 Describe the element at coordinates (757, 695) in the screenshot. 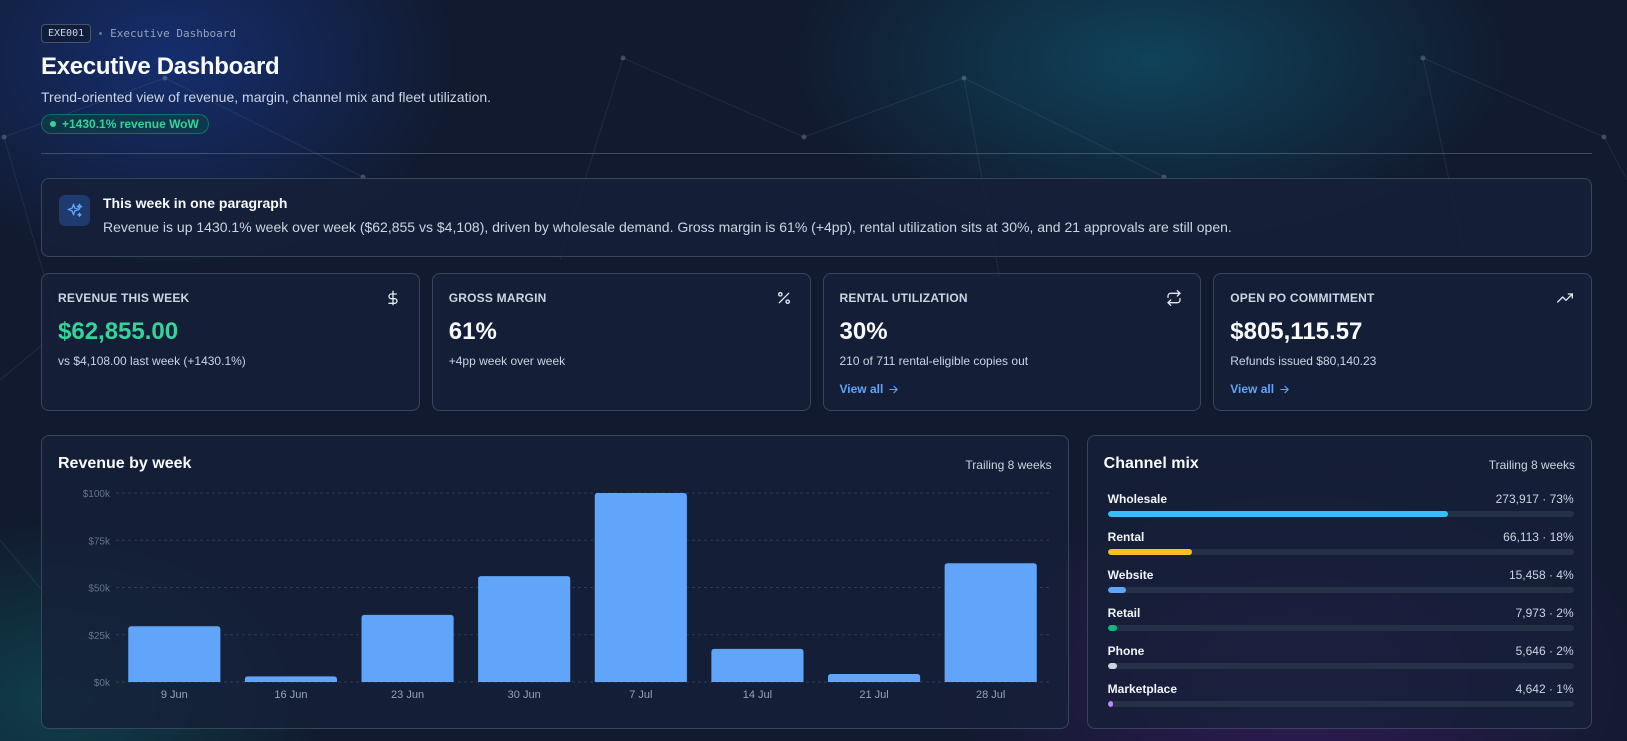

I see `x-tick-label: 14 Jul` at that location.